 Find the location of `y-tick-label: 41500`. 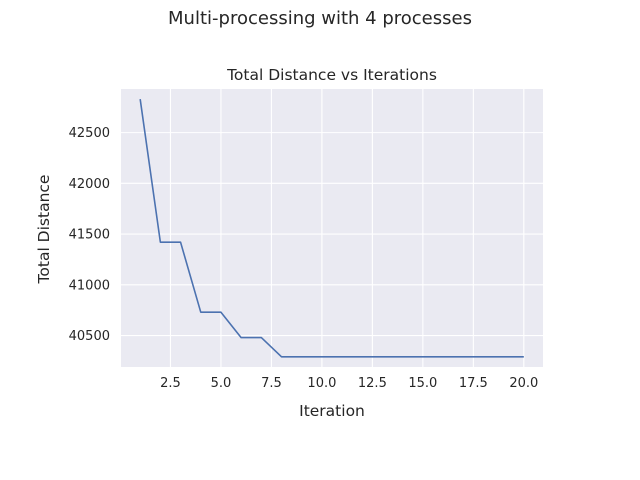

y-tick-label: 41500 is located at coordinates (89, 235).